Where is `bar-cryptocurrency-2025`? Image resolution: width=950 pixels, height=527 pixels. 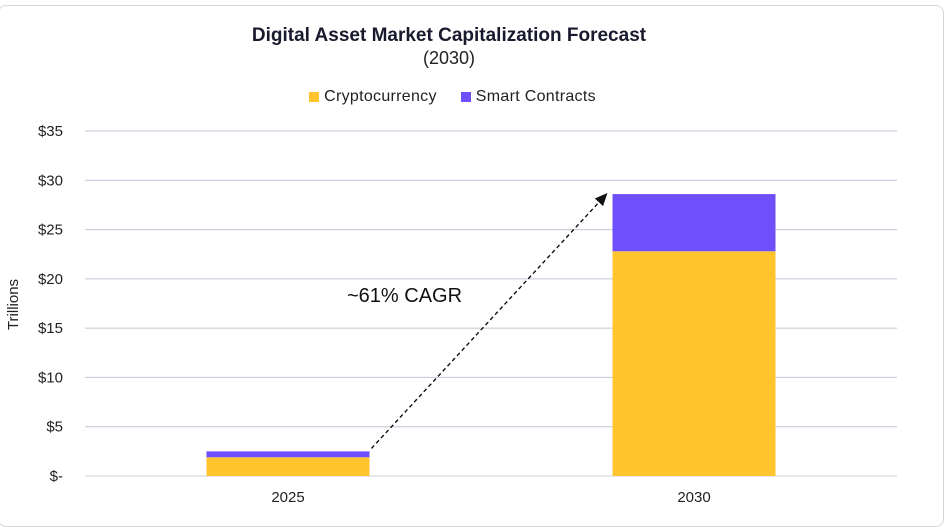 bar-cryptocurrency-2025 is located at coordinates (288, 466).